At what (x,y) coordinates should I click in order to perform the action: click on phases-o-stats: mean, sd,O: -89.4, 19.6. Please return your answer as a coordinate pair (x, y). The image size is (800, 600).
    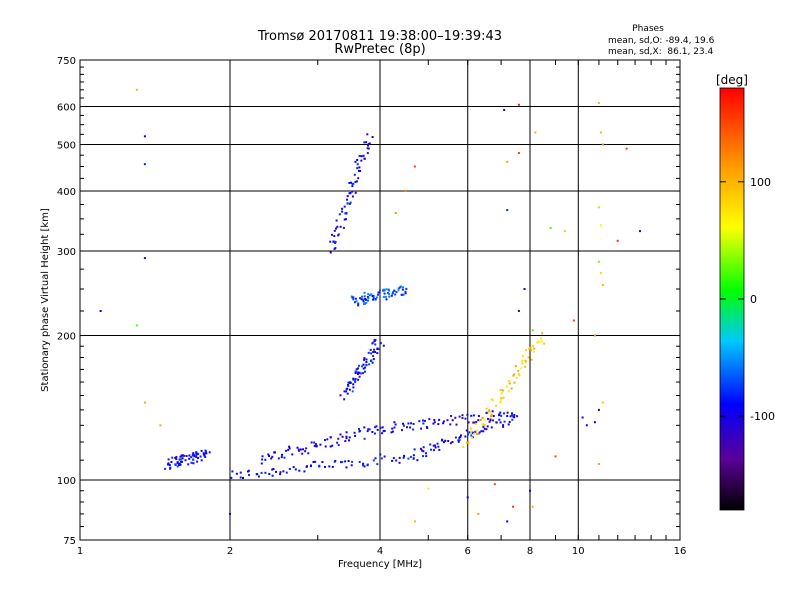
    Looking at the image, I should click on (661, 41).